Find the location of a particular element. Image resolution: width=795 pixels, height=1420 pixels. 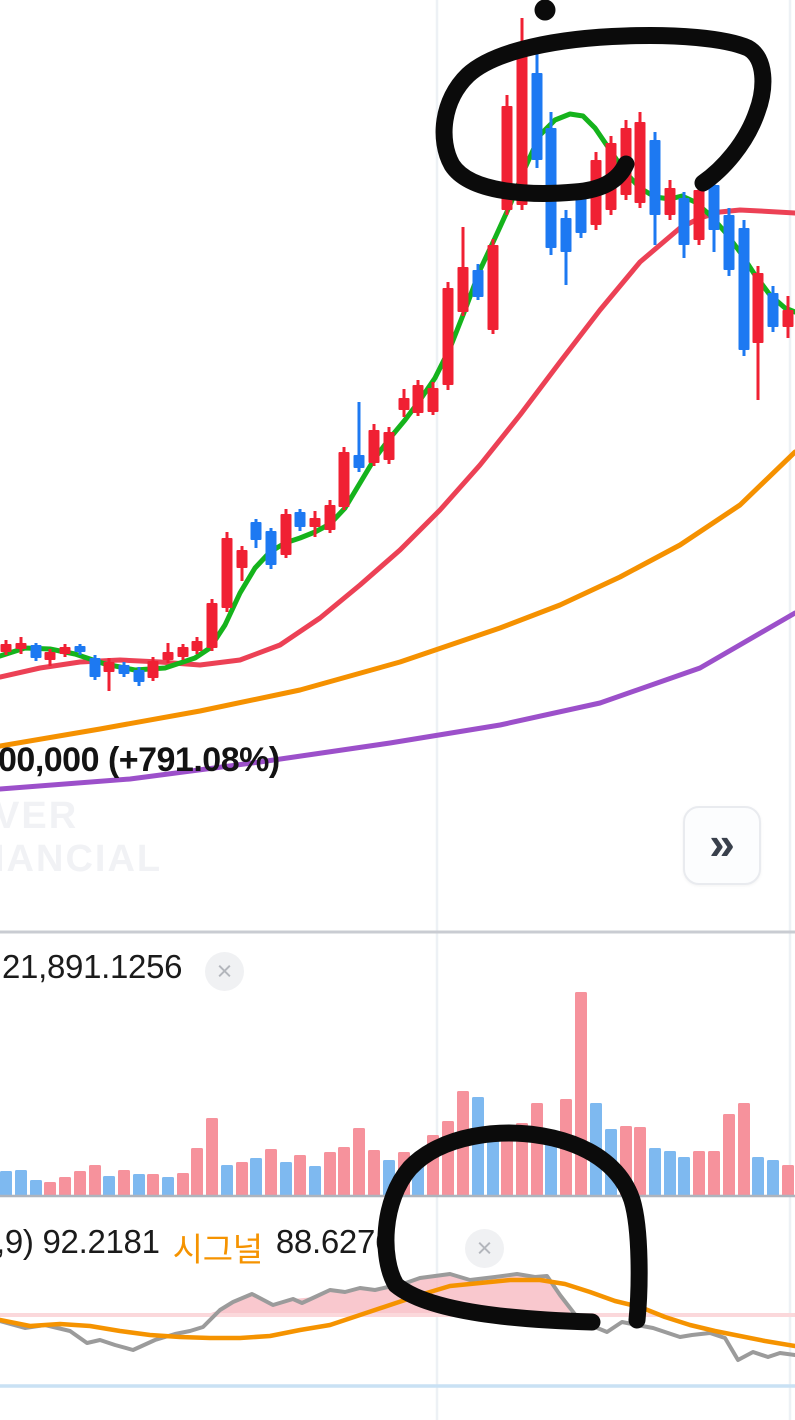

macd-indicator-label: ,9) 92.2181 시그널 88.6276 is located at coordinates (196, 1247).